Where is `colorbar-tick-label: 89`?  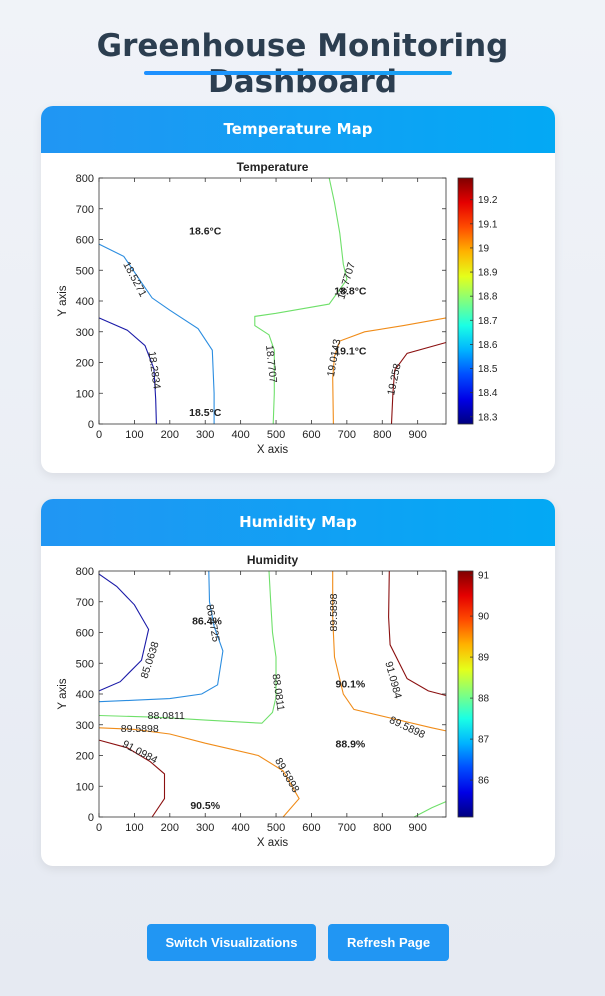 colorbar-tick-label: 89 is located at coordinates (484, 658).